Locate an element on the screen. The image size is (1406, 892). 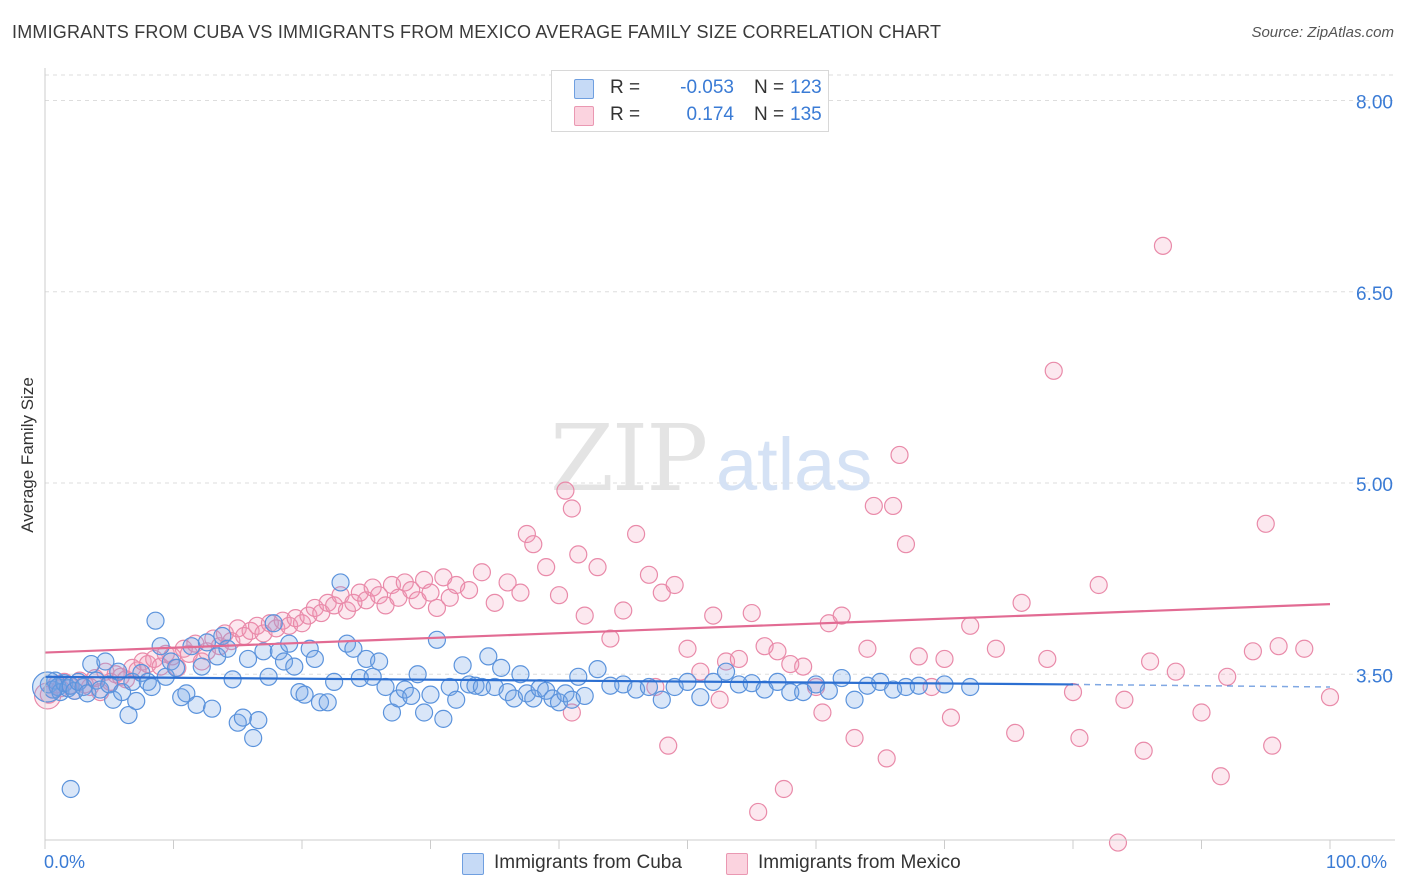
source-label: Source: ZipAtlas.com is located at coordinates (1322, 32).